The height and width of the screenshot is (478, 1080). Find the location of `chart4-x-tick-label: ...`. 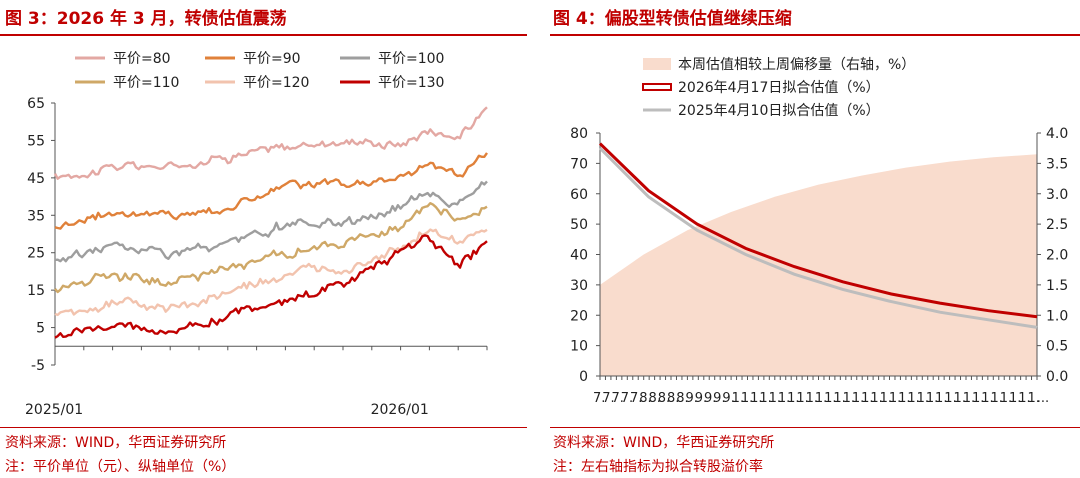

chart4-x-tick-label: ... is located at coordinates (1043, 398).